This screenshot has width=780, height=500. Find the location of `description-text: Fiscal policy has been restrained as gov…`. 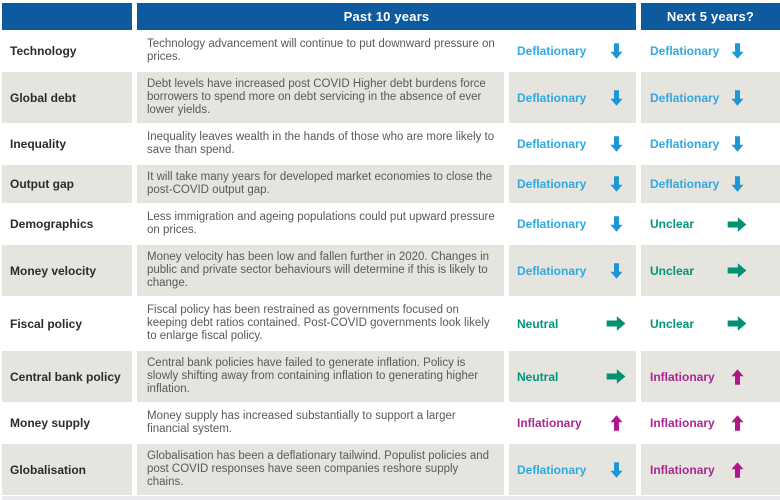

description-text: Fiscal policy has been restrained as gov… is located at coordinates (318, 323).